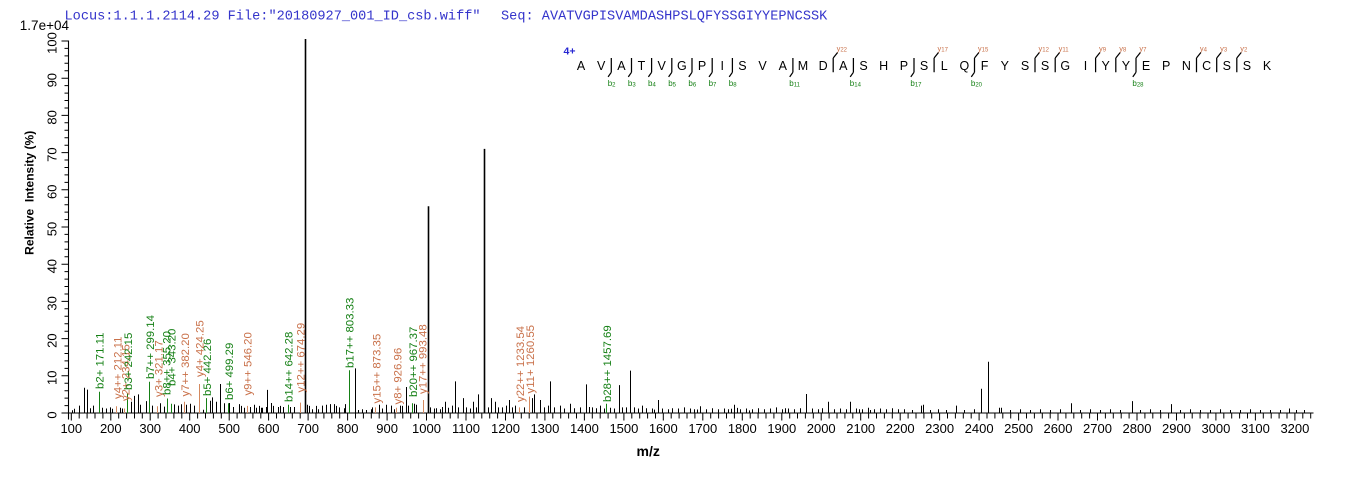 Image resolution: width=1362 pixels, height=478 pixels. Describe the element at coordinates (652, 84) in the screenshot. I see `svg-text: b4` at that location.